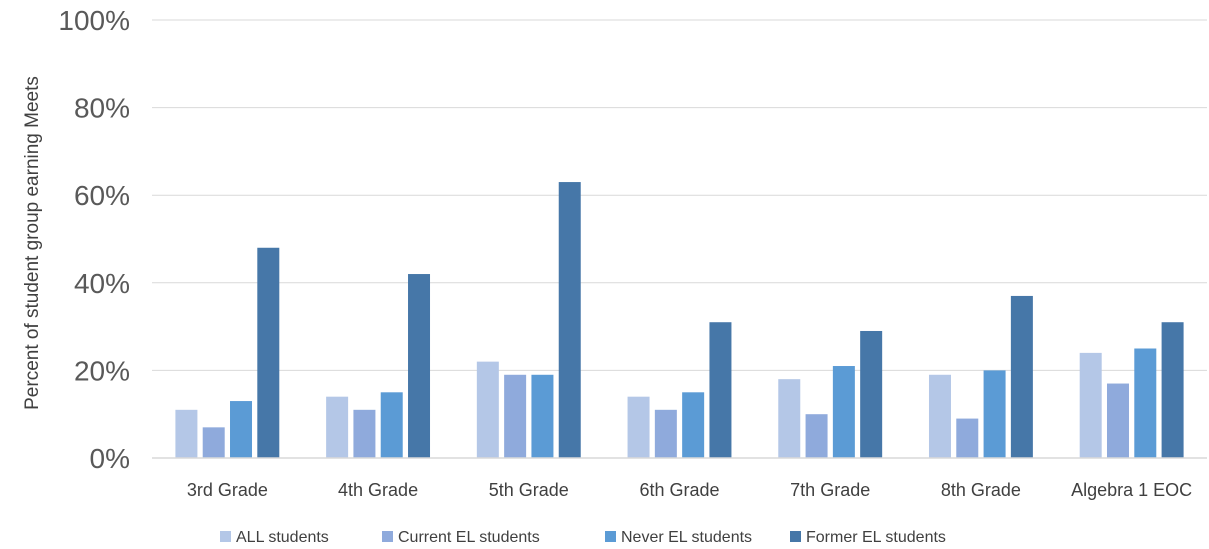  What do you see at coordinates (830, 490) in the screenshot?
I see `x-category-label: 7th Grade` at bounding box center [830, 490].